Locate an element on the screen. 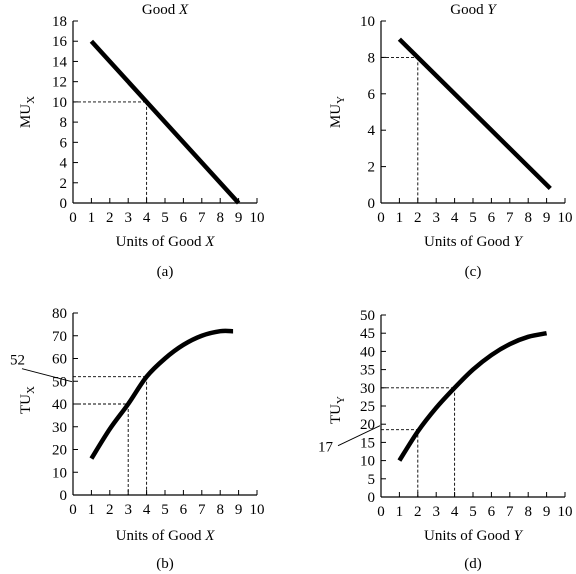 Image resolution: width=576 pixels, height=574 pixels. y-tick-label: 30 is located at coordinates (367, 389).